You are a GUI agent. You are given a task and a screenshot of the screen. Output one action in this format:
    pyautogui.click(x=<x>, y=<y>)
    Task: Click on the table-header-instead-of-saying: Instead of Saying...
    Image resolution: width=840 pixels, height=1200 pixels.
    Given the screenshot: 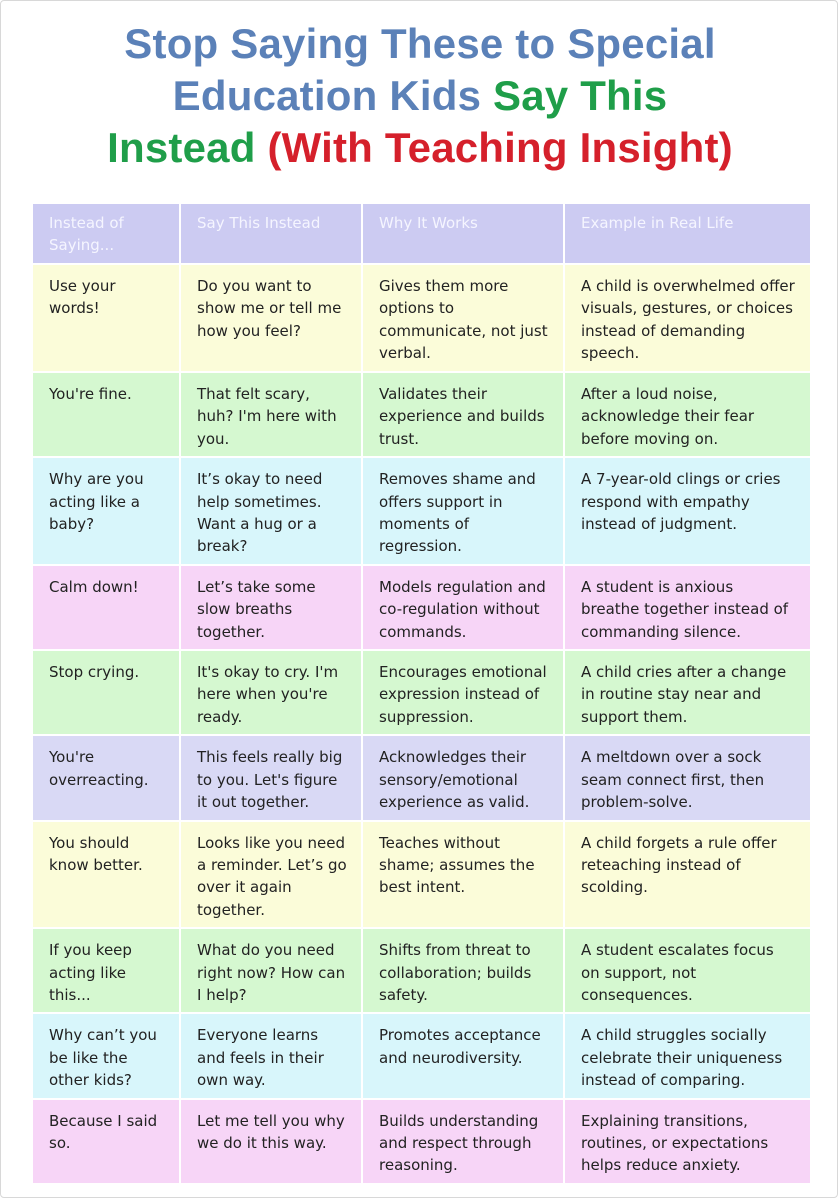 What is the action you would take?
    pyautogui.click(x=106, y=233)
    